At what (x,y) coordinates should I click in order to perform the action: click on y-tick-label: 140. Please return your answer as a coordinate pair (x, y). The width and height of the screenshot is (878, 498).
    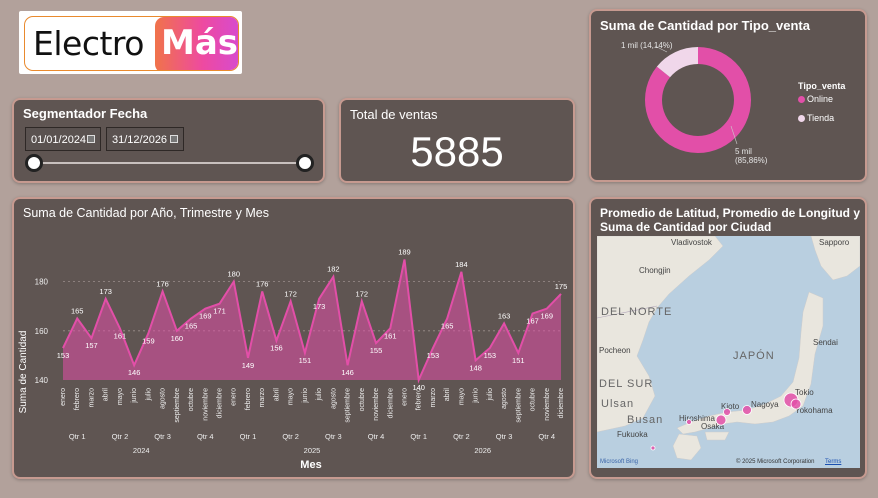
    Looking at the image, I should click on (42, 380).